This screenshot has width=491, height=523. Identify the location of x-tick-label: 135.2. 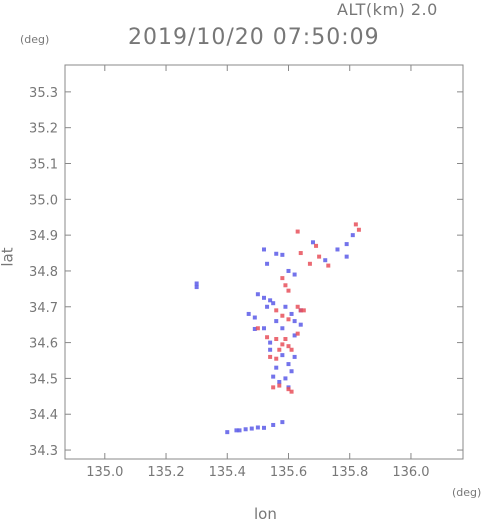
(165, 472).